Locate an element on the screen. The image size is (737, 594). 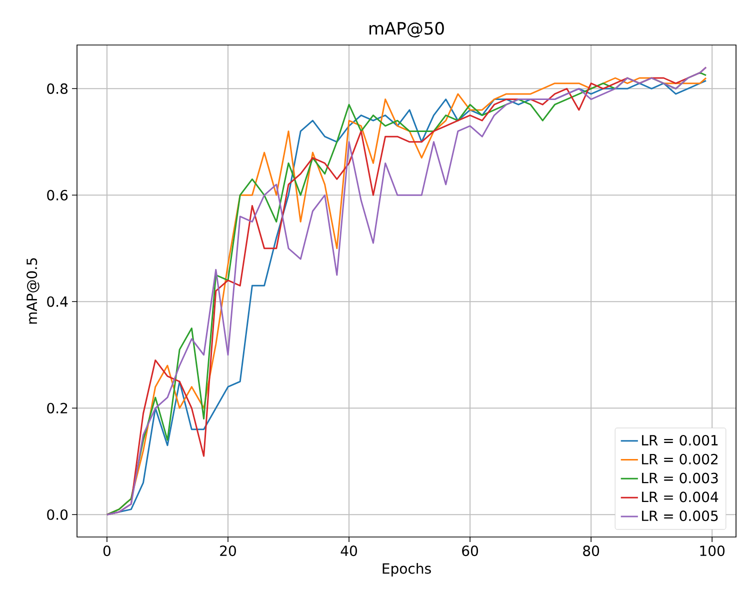
x-tick-label: 40 is located at coordinates (348, 551).